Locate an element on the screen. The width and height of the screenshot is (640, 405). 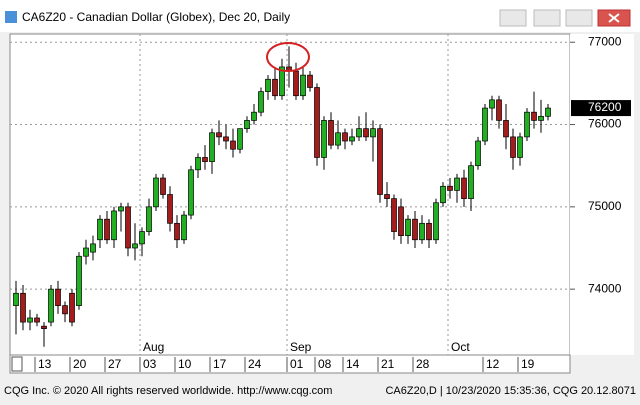
price-axis is located at coordinates (602, 194).